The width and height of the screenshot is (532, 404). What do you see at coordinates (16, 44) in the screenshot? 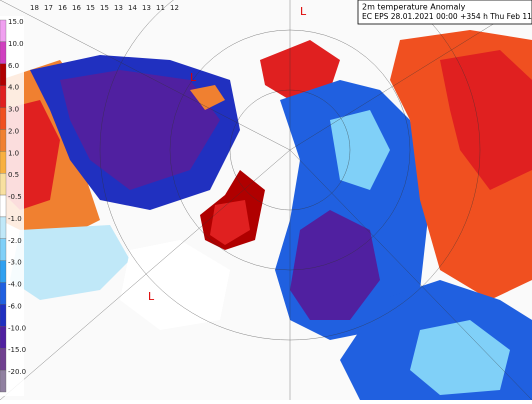
I see `legend-label: 10.0` at bounding box center [16, 44].